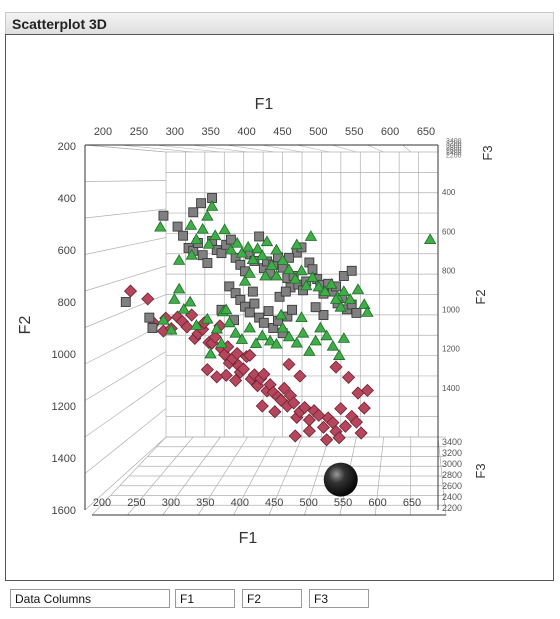 The width and height of the screenshot is (560, 619). I want to click on bottom-x-tick-label: 450, so click(274, 503).